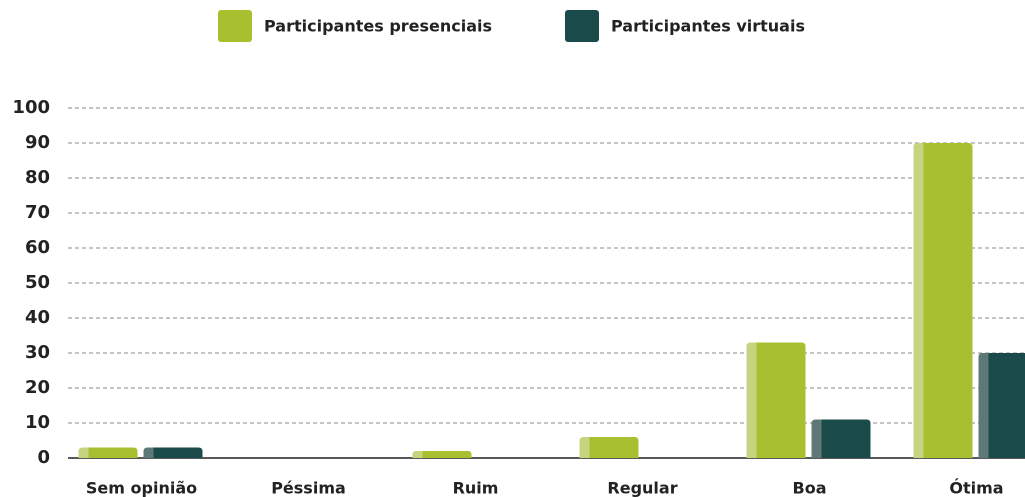 The width and height of the screenshot is (1025, 497). I want to click on y-tick-label: 0, so click(43, 457).